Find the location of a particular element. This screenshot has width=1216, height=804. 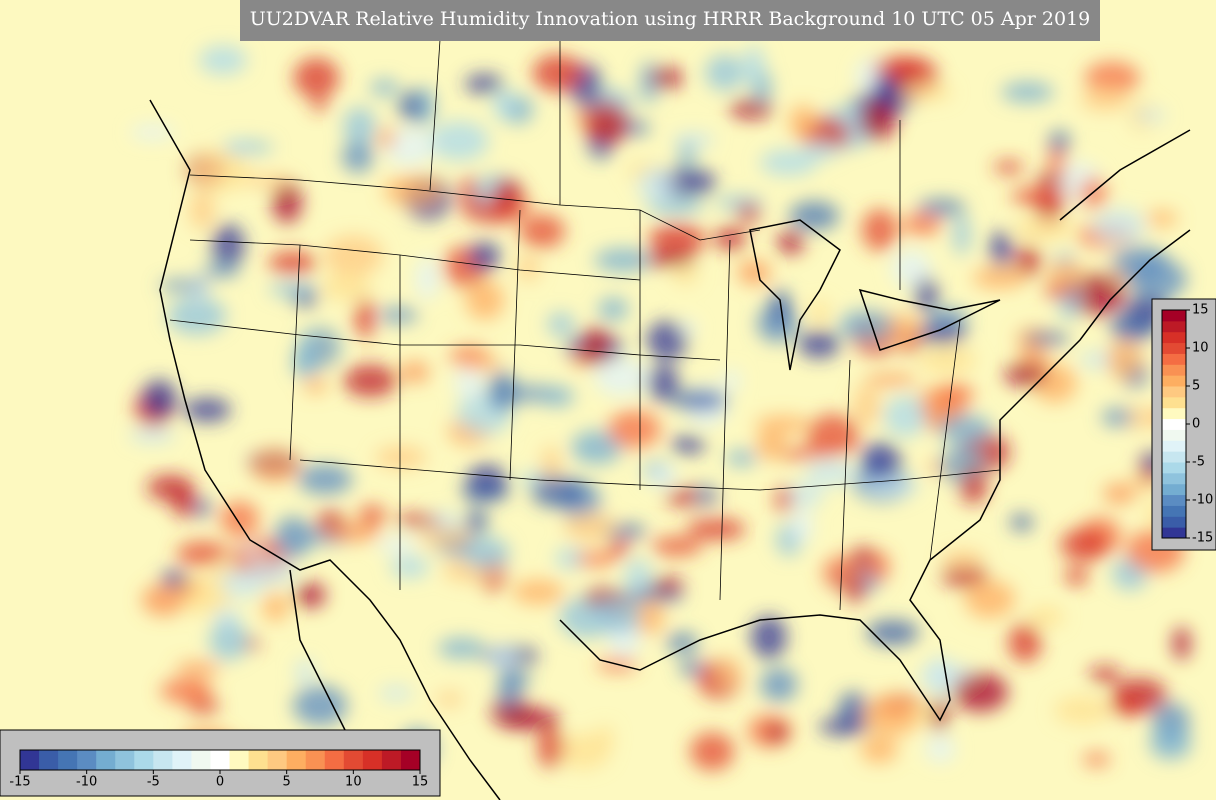

colorbar-tick-label: -5 is located at coordinates (1198, 462).